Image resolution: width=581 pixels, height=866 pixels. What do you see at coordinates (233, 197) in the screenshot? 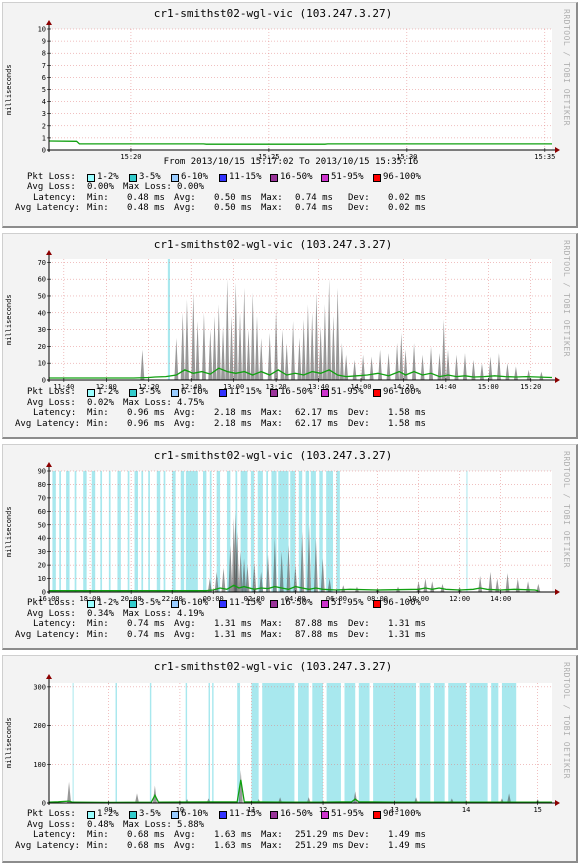
I see `avg-value: 0.50 ms` at bounding box center [233, 197].